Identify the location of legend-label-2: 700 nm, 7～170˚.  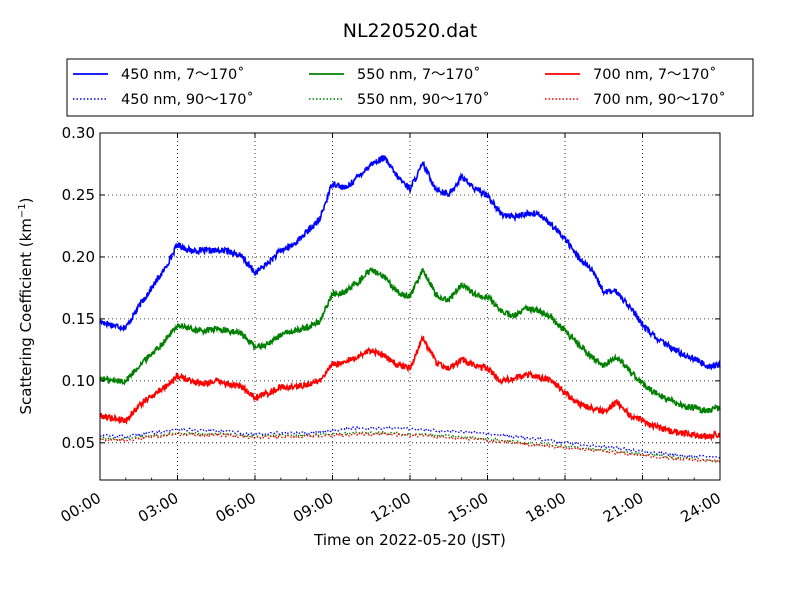
(654, 74).